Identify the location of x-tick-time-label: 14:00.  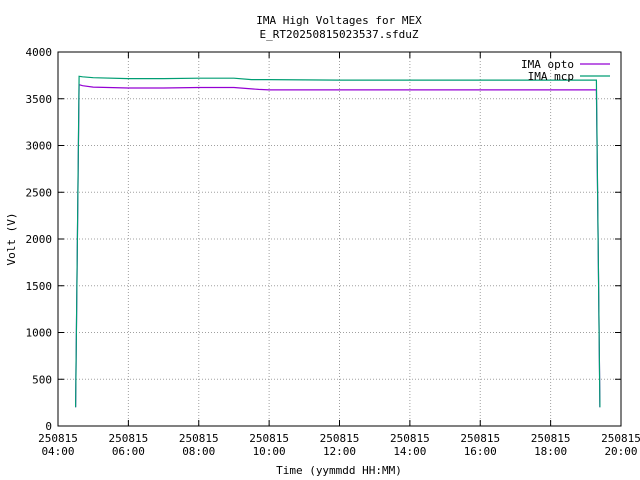
(409, 451).